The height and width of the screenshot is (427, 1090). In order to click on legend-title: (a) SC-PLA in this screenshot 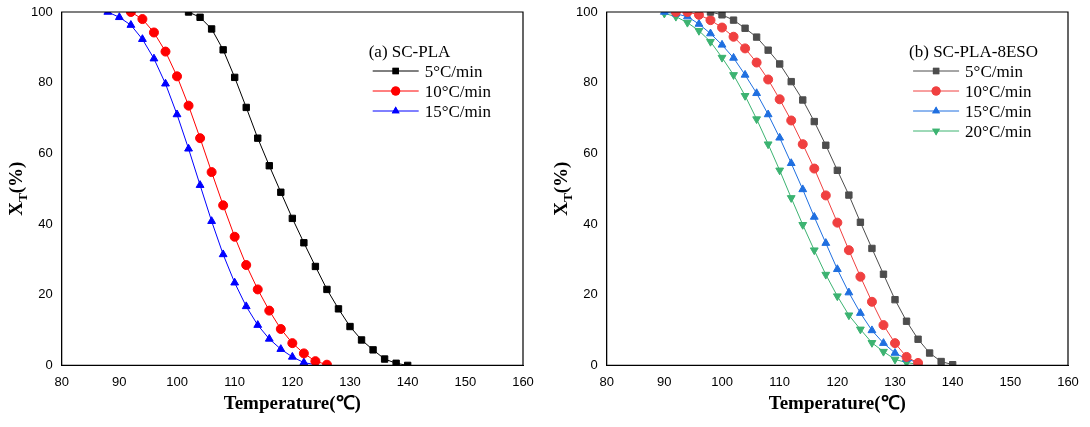, I will do `click(410, 51)`.